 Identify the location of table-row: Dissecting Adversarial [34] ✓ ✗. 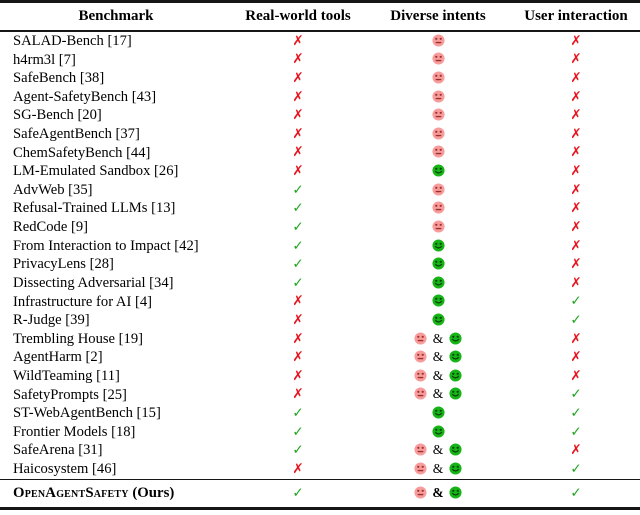
(320, 283).